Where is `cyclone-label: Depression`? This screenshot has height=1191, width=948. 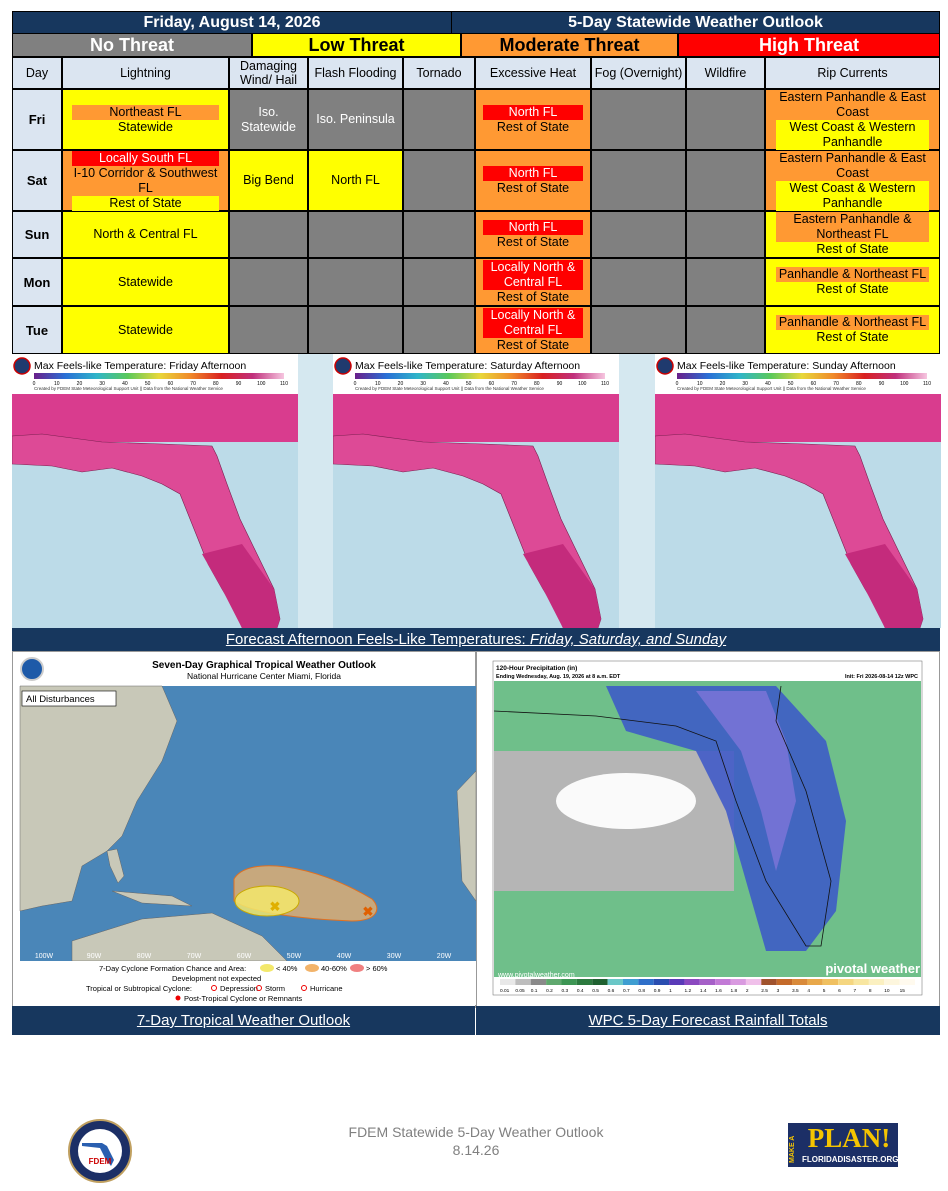
cyclone-label: Depression is located at coordinates (239, 988).